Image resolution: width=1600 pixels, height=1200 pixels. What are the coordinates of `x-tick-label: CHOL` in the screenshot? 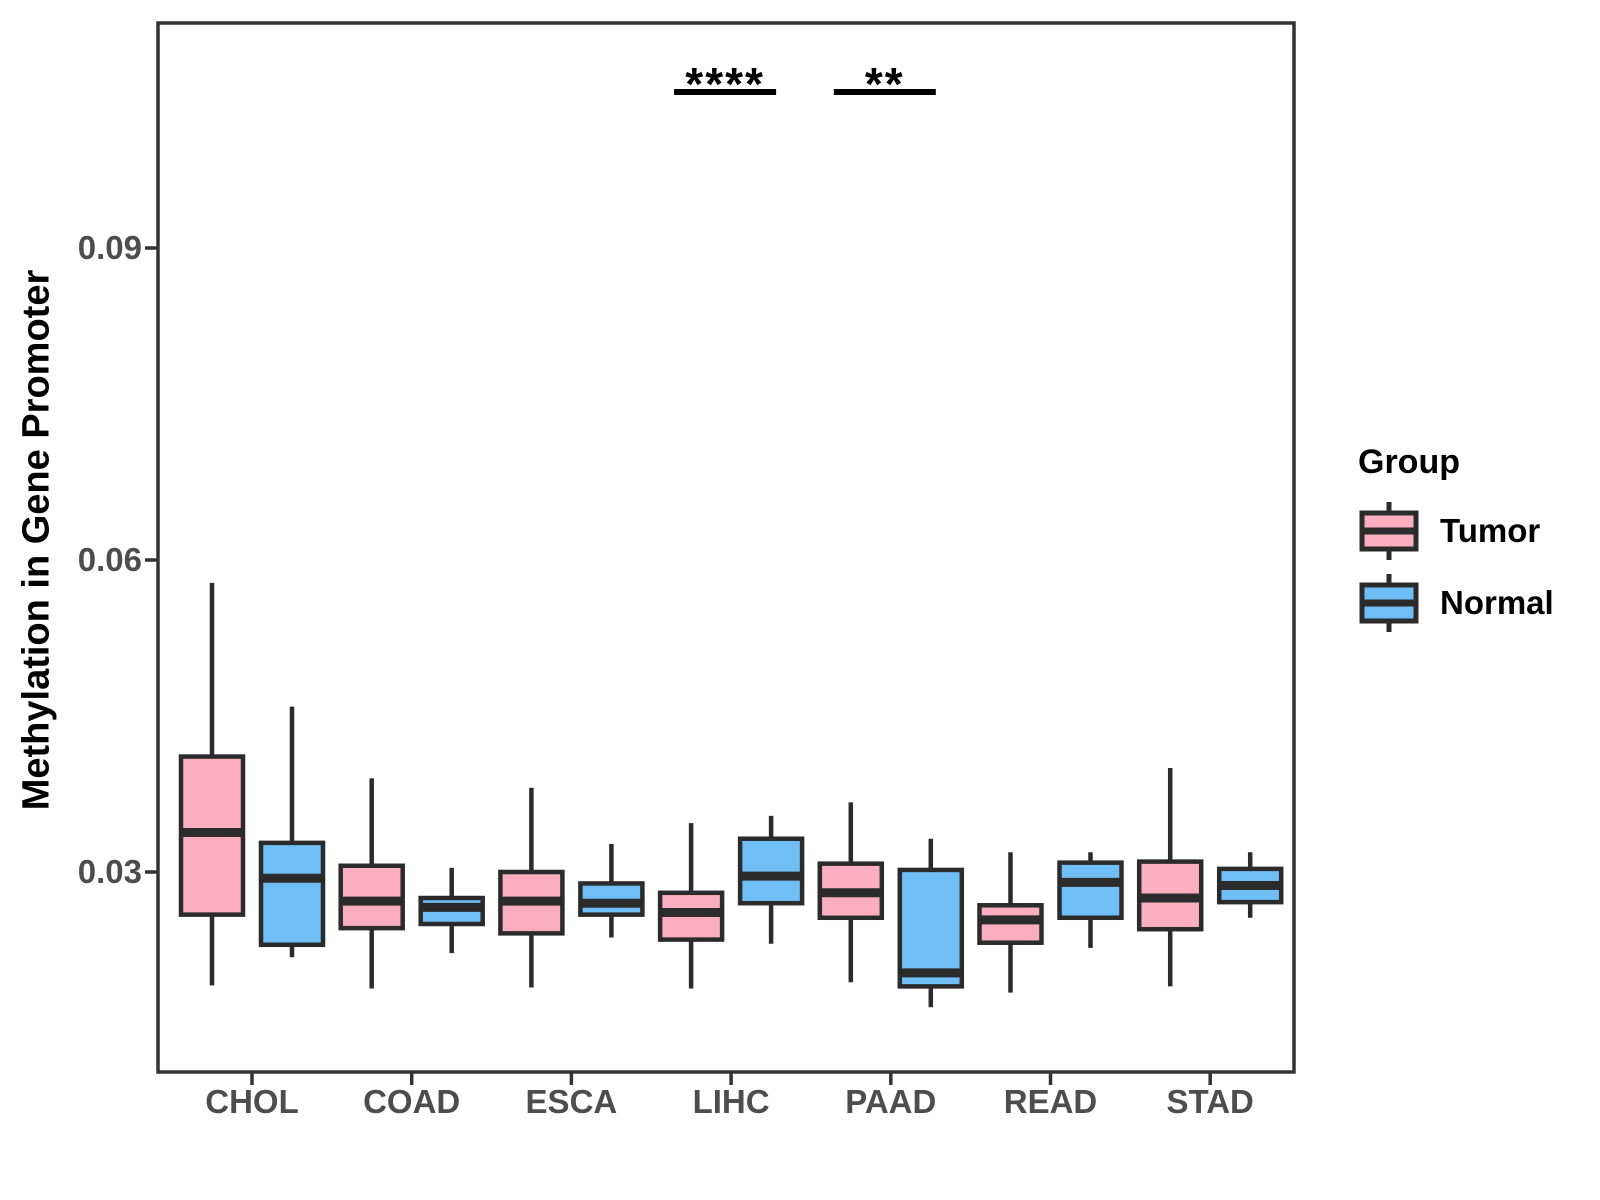 It's located at (252, 1101).